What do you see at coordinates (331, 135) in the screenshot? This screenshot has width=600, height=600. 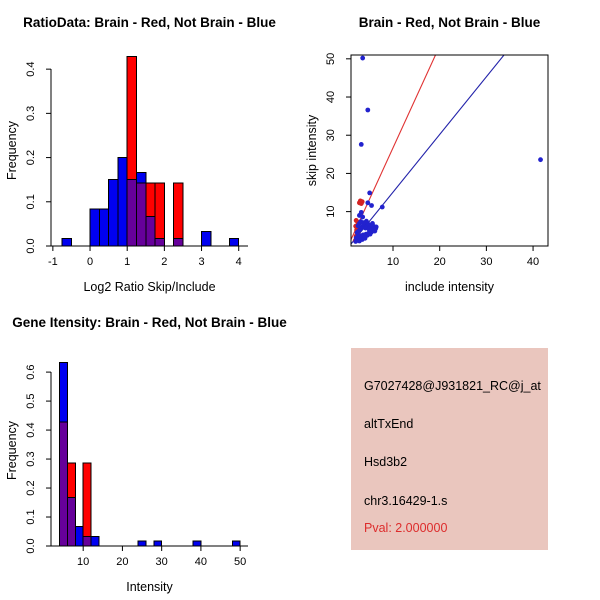 I see `y-tick-label: 30` at bounding box center [331, 135].